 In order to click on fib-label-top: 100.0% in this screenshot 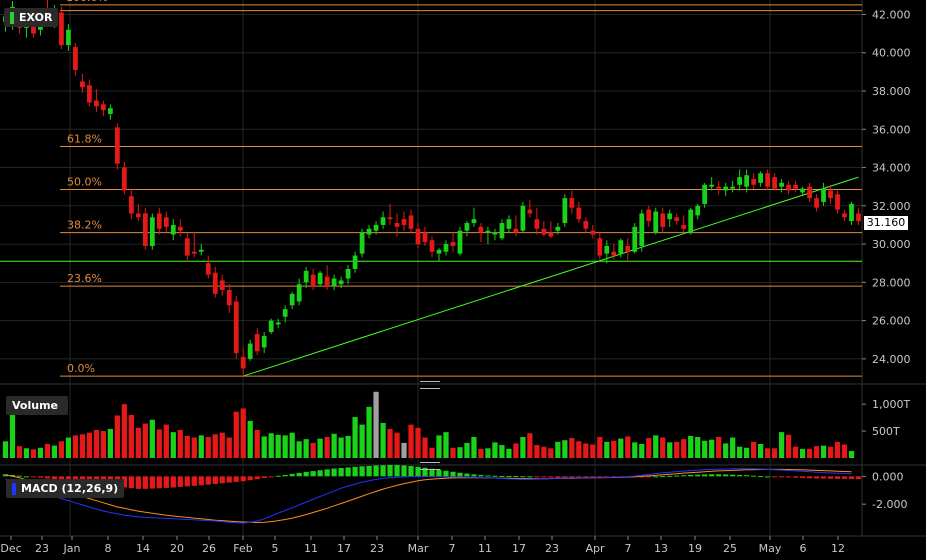, I will do `click(87, 2)`.